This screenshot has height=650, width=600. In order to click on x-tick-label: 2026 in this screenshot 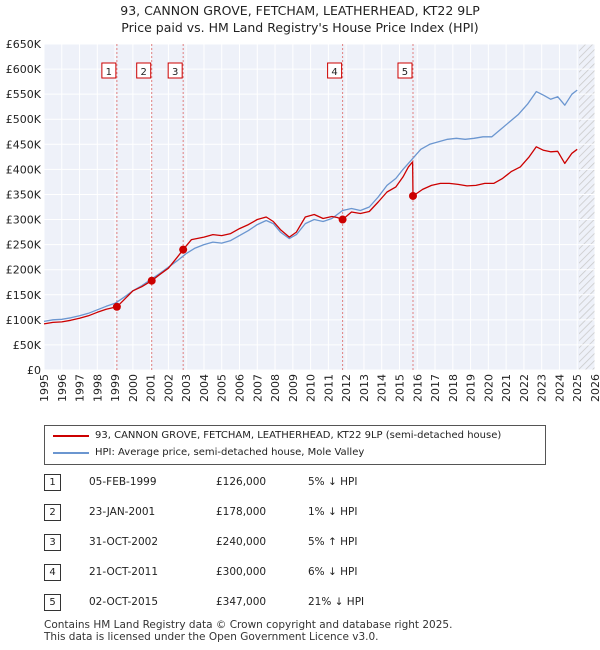, I will do `click(594, 388)`.